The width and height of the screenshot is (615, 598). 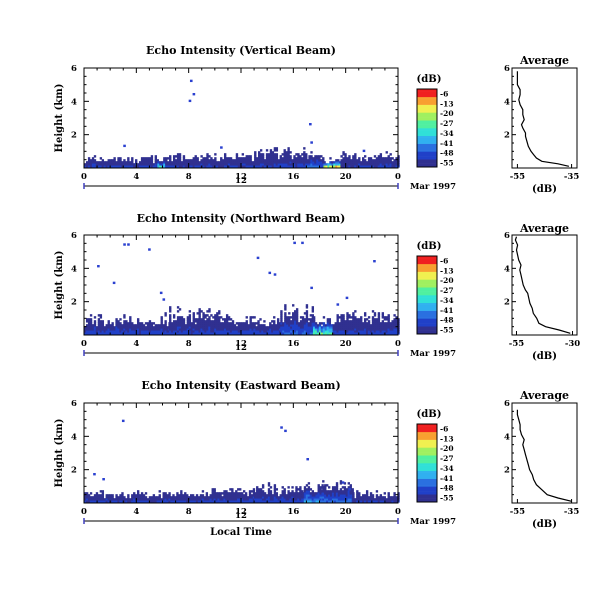 I want to click on colorbar-tick-label: -34, so click(x=447, y=133).